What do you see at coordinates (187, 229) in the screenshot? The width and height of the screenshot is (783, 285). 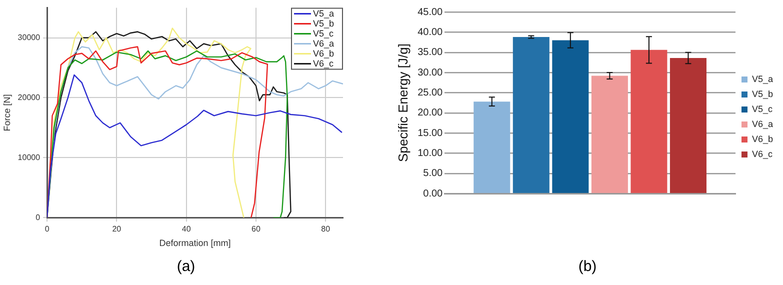 I see `x-tick-label: 40` at bounding box center [187, 229].